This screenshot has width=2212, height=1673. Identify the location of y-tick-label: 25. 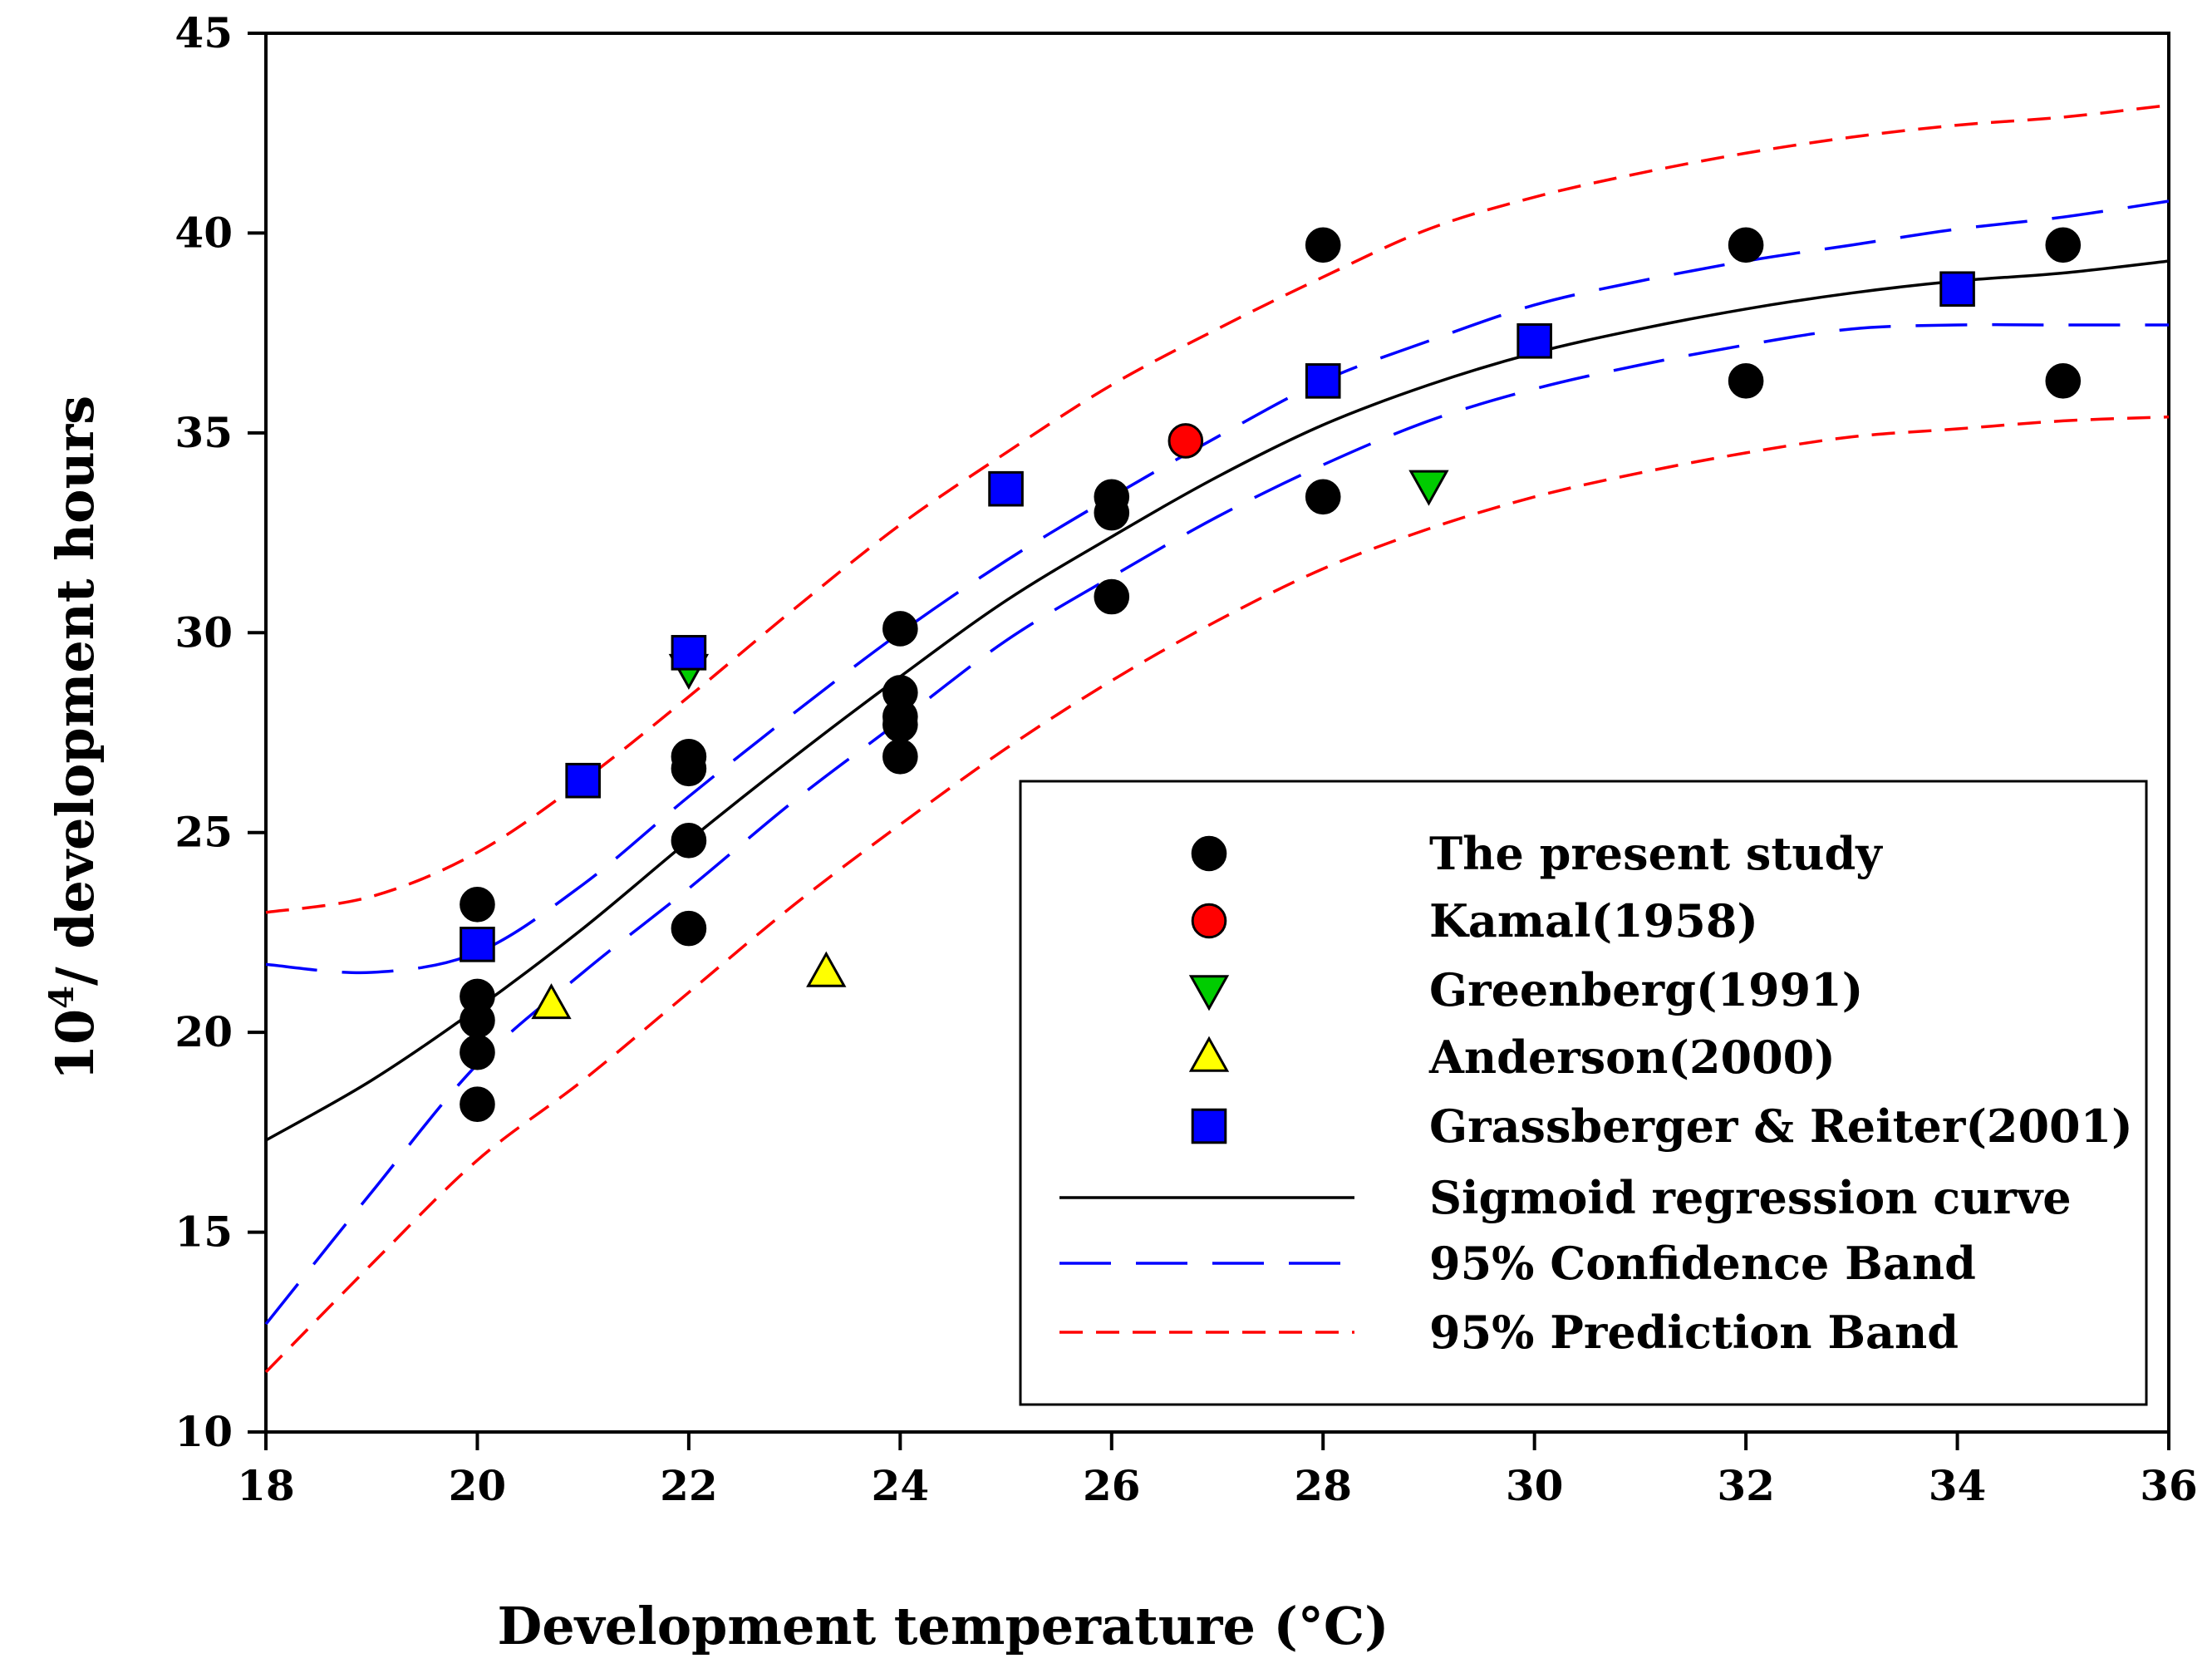
(204, 832).